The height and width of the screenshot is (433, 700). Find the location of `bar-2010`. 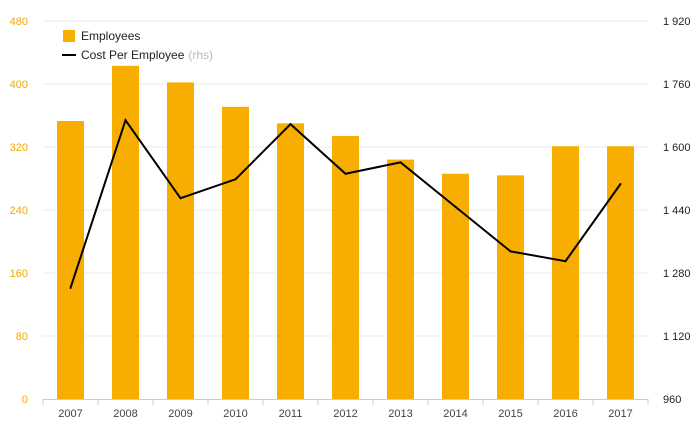

bar-2010 is located at coordinates (235, 253).